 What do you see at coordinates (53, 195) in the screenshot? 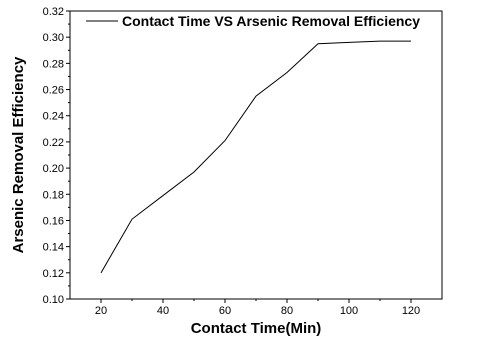
I see `y-tick-label: 0.18` at bounding box center [53, 195].